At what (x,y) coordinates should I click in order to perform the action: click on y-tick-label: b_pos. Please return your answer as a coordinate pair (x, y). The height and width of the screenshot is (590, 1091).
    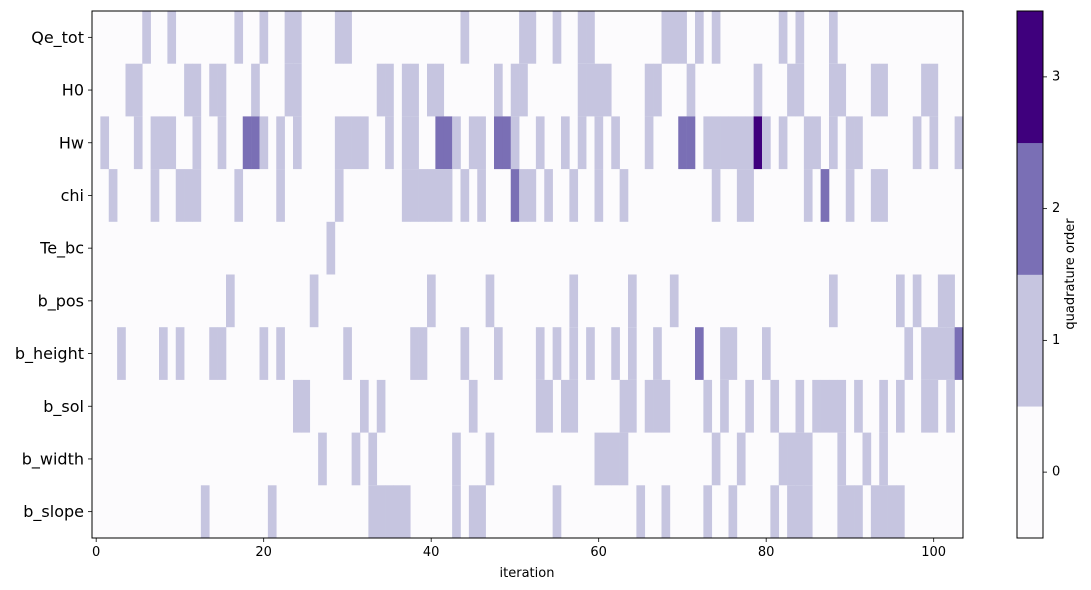
    Looking at the image, I should click on (61, 301).